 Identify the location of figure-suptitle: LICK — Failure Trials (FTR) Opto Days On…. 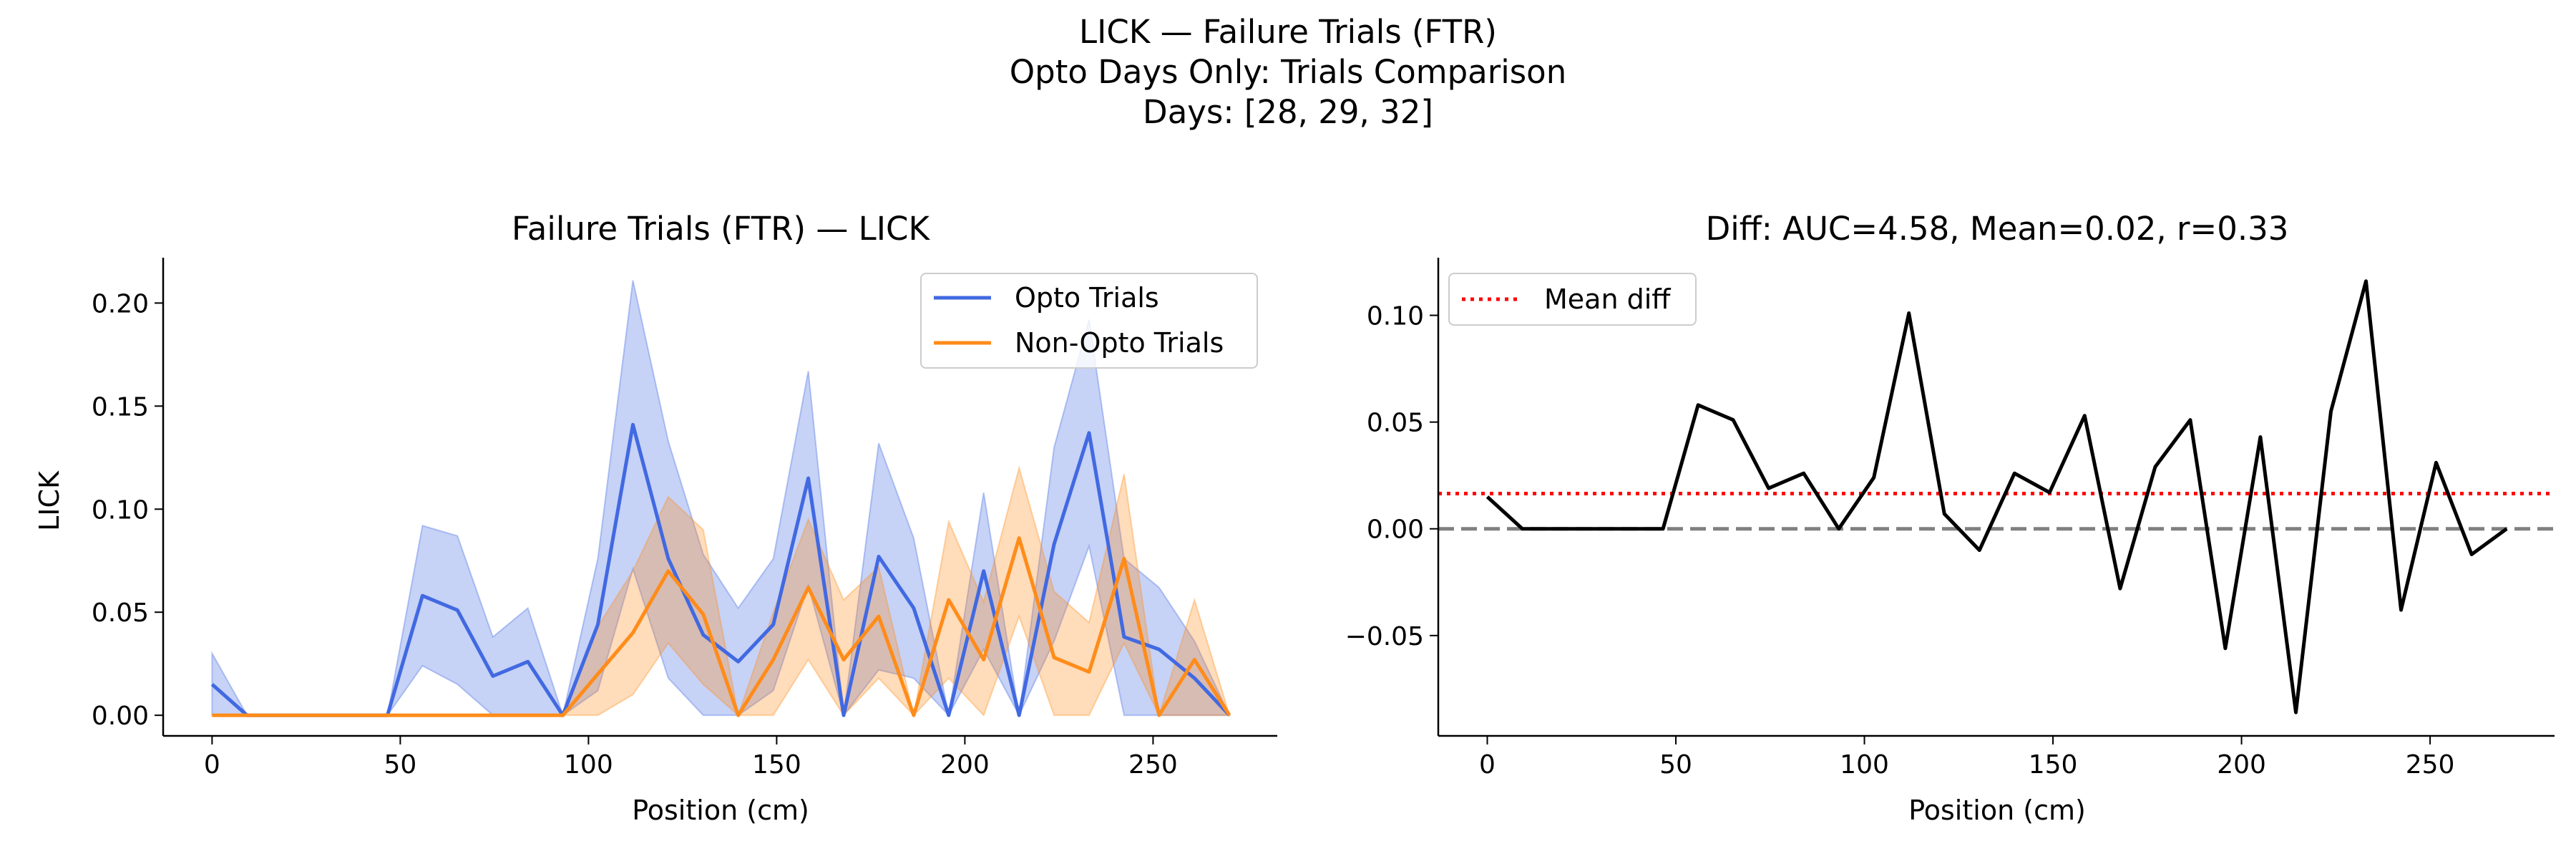
(1288, 72).